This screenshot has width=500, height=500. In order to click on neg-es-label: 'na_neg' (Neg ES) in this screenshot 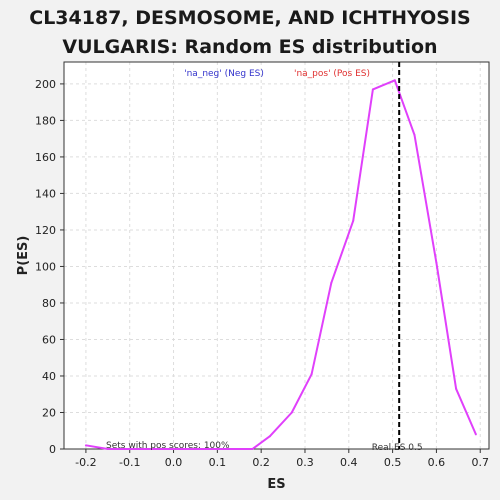, I will do `click(224, 74)`.